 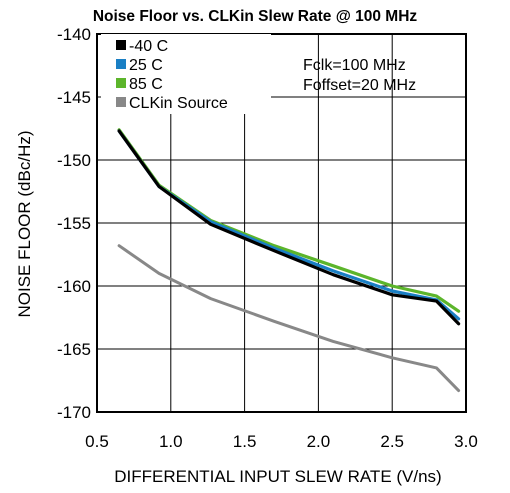 What do you see at coordinates (74, 286) in the screenshot?
I see `y-tick-label: -160` at bounding box center [74, 286].